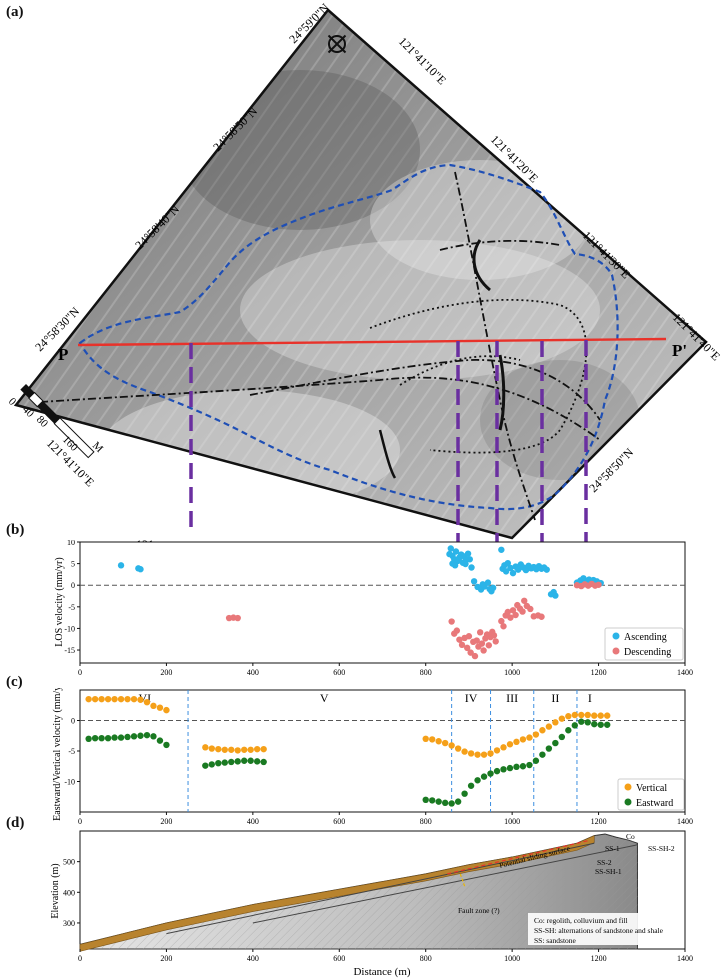  What do you see at coordinates (63, 354) in the screenshot?
I see `profile-start-label: P` at bounding box center [63, 354].